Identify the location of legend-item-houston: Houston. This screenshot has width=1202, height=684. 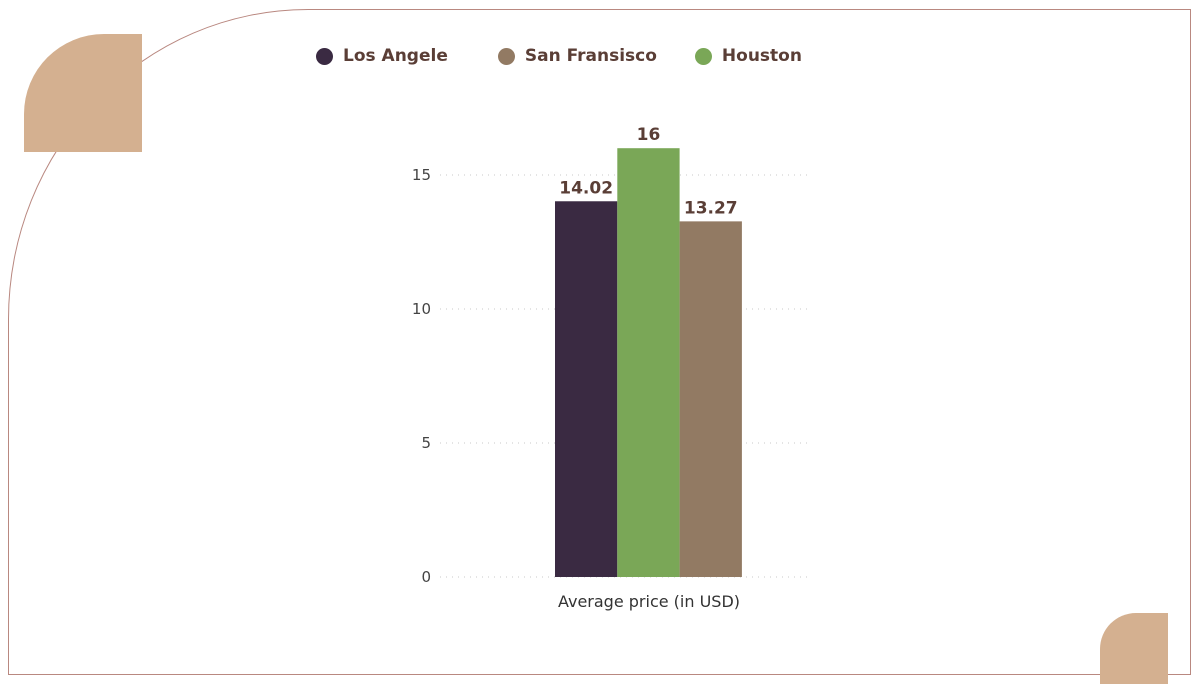
(748, 56).